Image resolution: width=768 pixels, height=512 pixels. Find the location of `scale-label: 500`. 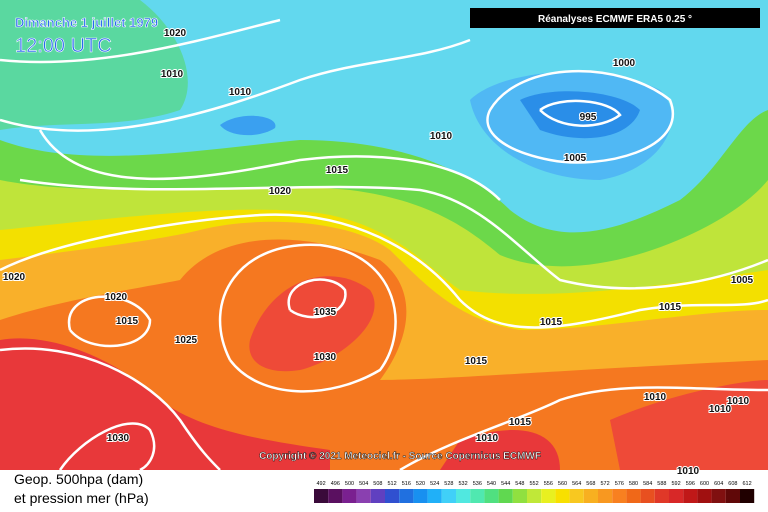

scale-label: 500 is located at coordinates (349, 484).